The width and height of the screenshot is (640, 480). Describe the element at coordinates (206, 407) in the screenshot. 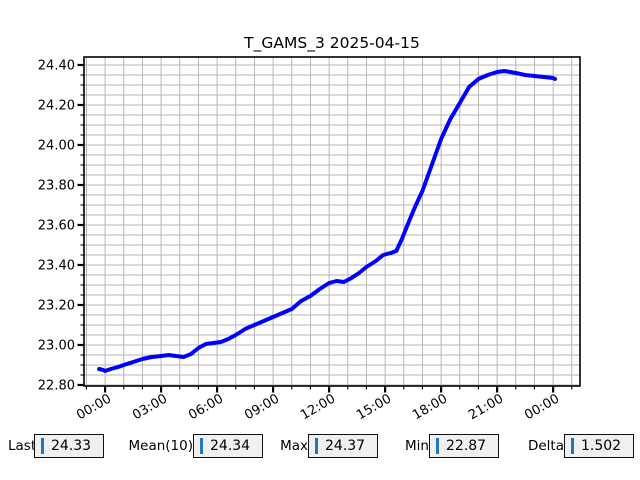

I see `svg-text: 06:00` at that location.